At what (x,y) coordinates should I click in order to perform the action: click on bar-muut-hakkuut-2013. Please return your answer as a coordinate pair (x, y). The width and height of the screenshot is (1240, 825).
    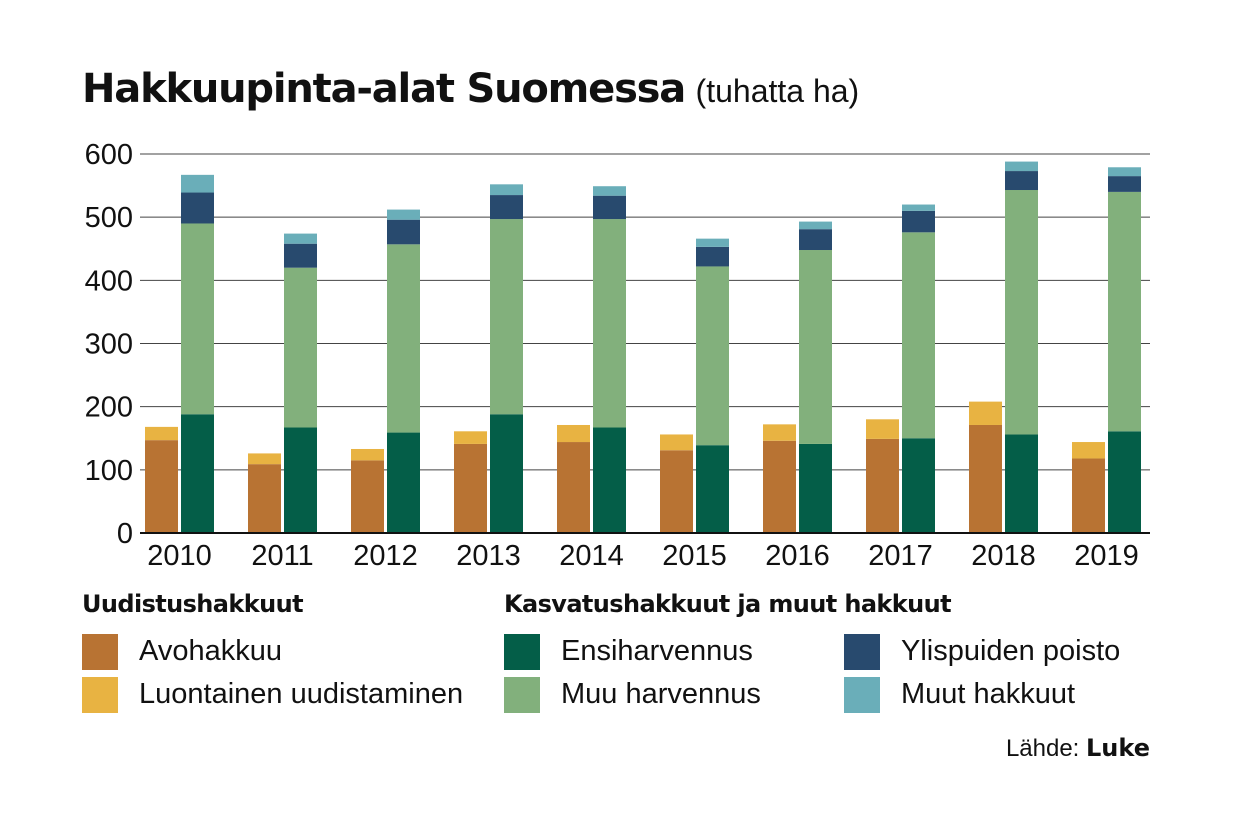
    Looking at the image, I should click on (506, 190).